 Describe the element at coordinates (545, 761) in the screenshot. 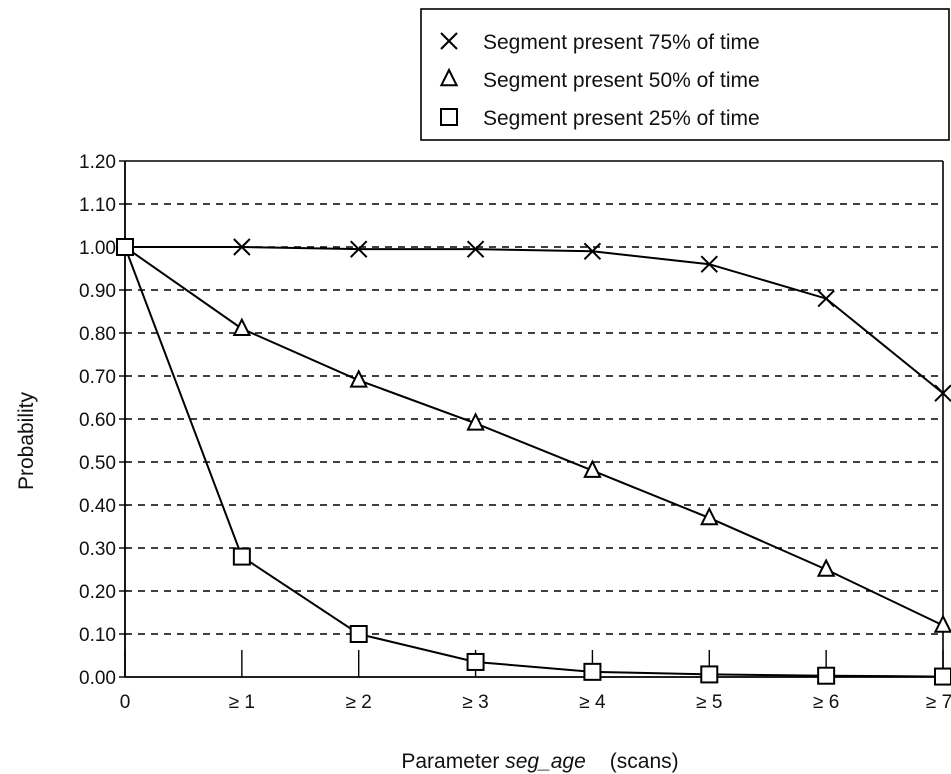

I see `x-axis-label-param: seg_age` at that location.